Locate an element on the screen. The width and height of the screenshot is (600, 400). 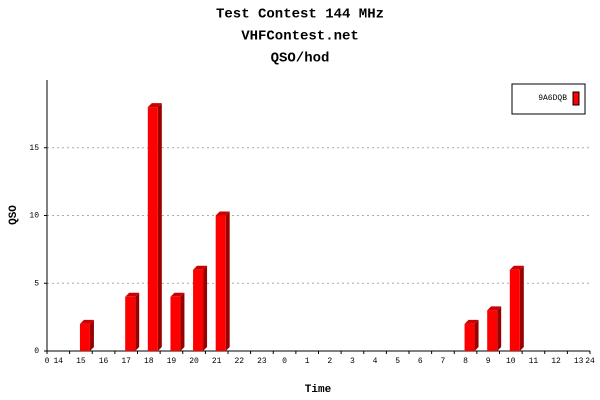
x-tick-label: 18 is located at coordinates (149, 361).